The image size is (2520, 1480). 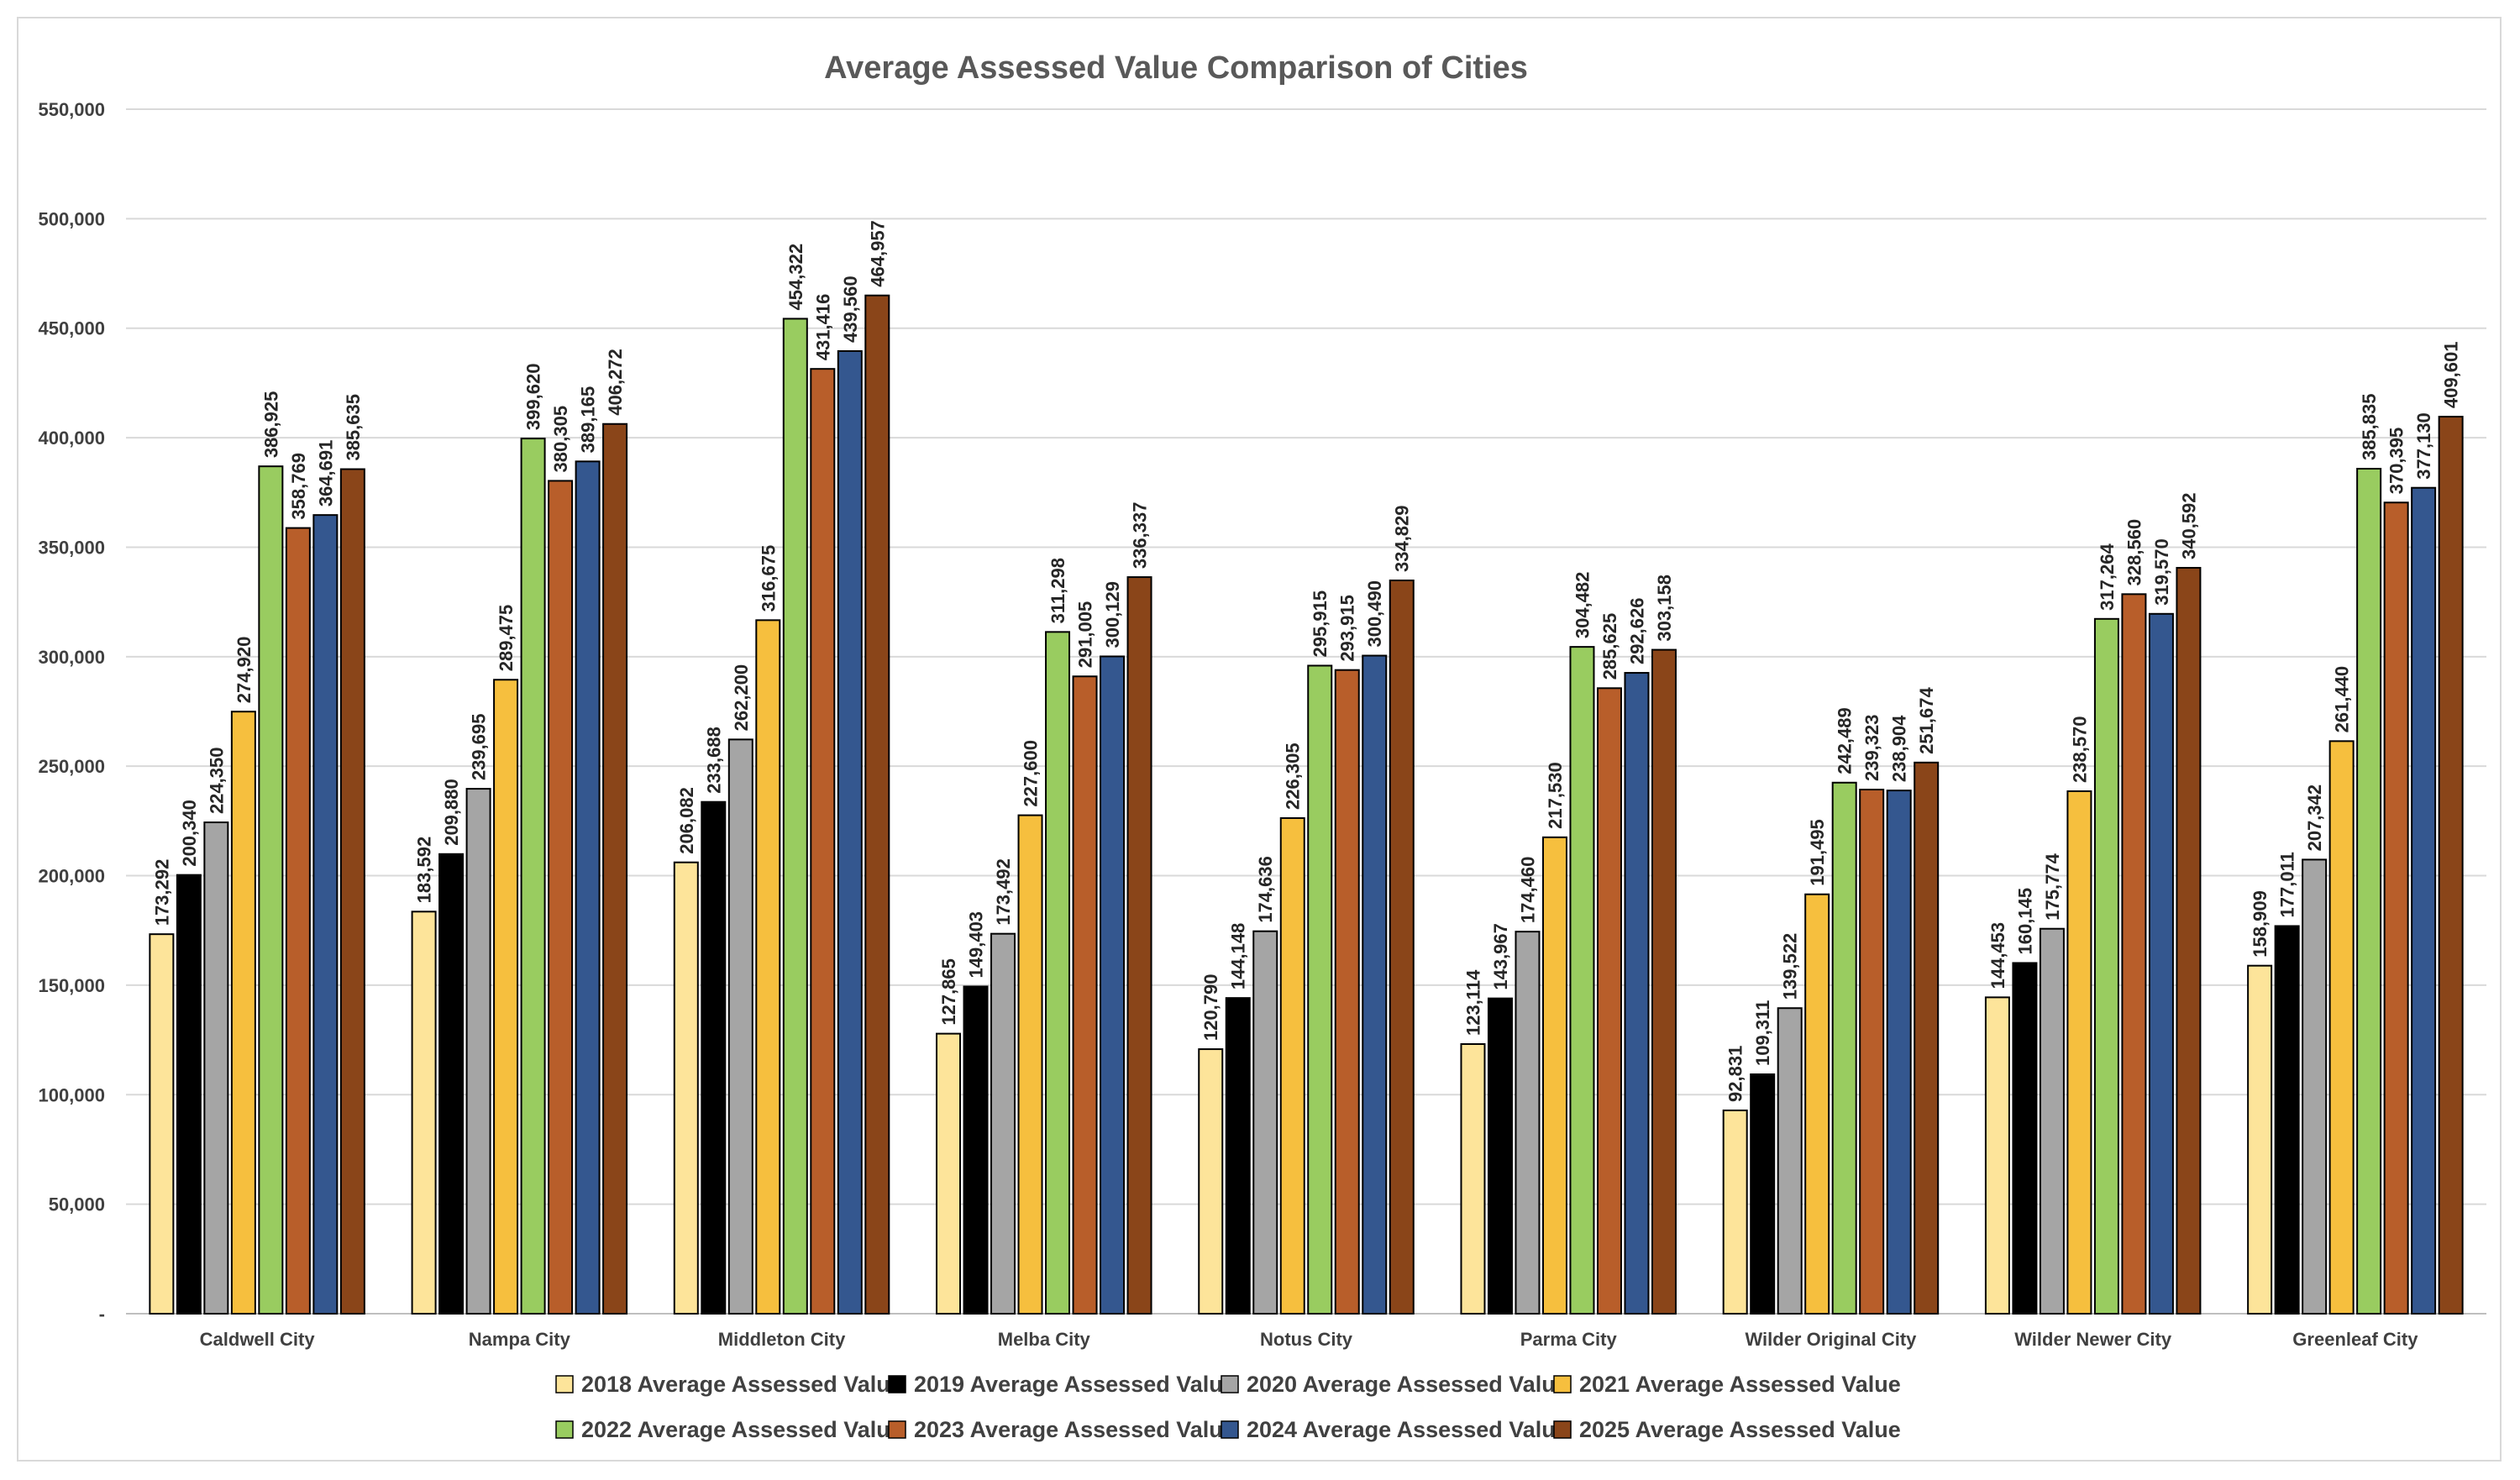 What do you see at coordinates (1790, 966) in the screenshot?
I see `data-label: 139,522` at bounding box center [1790, 966].